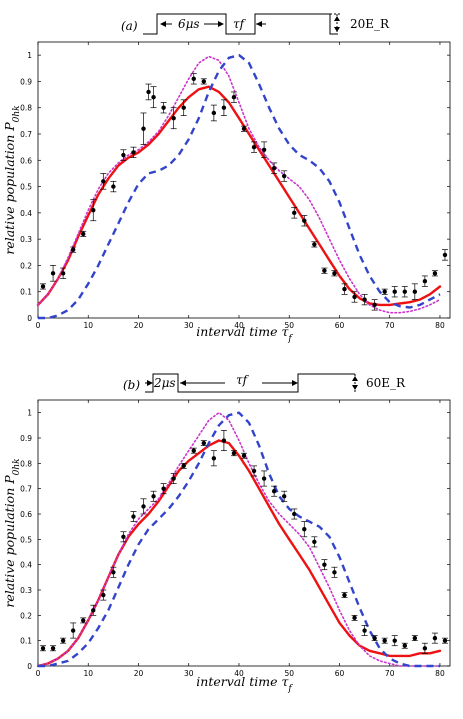 The height and width of the screenshot is (719, 463). Describe the element at coordinates (29, 55) in the screenshot. I see `y-tick-label: 1` at that location.